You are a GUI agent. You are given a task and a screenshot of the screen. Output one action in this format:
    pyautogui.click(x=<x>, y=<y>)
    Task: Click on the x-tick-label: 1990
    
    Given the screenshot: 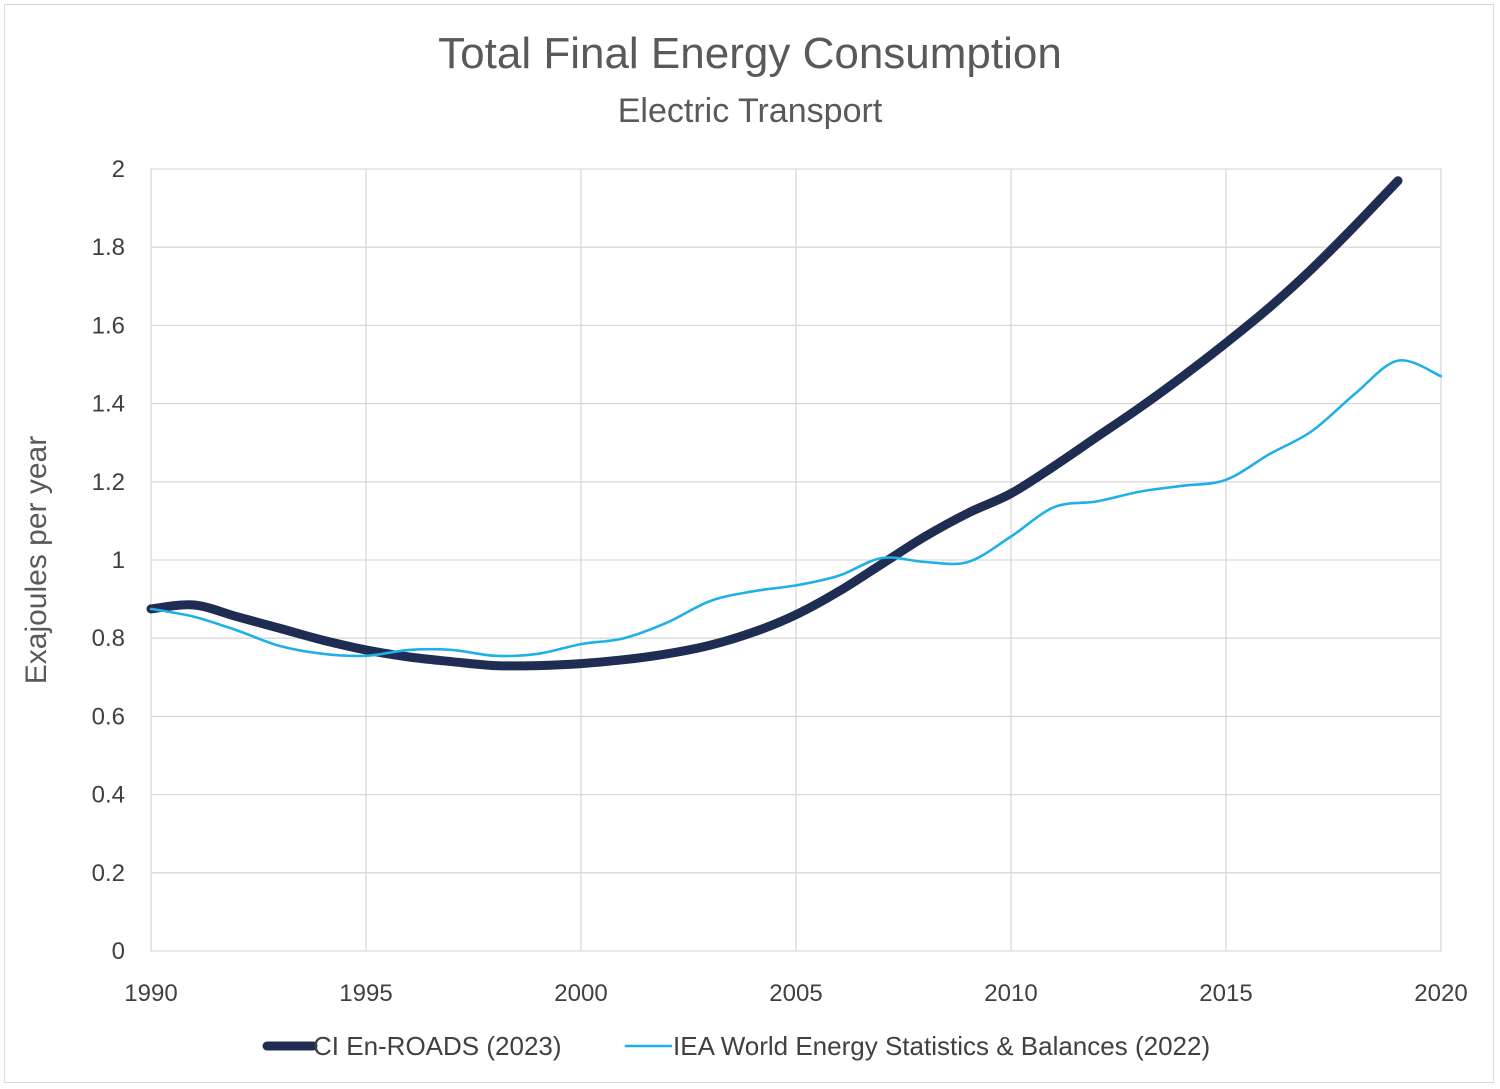 What is the action you would take?
    pyautogui.click(x=150, y=993)
    